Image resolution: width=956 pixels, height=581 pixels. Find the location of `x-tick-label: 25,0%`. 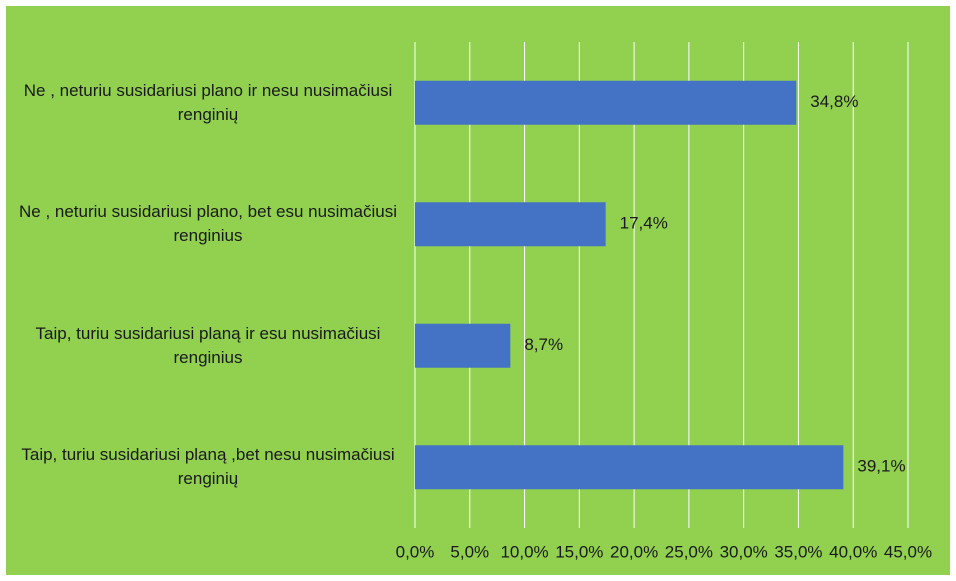

x-tick-label: 25,0% is located at coordinates (689, 551).